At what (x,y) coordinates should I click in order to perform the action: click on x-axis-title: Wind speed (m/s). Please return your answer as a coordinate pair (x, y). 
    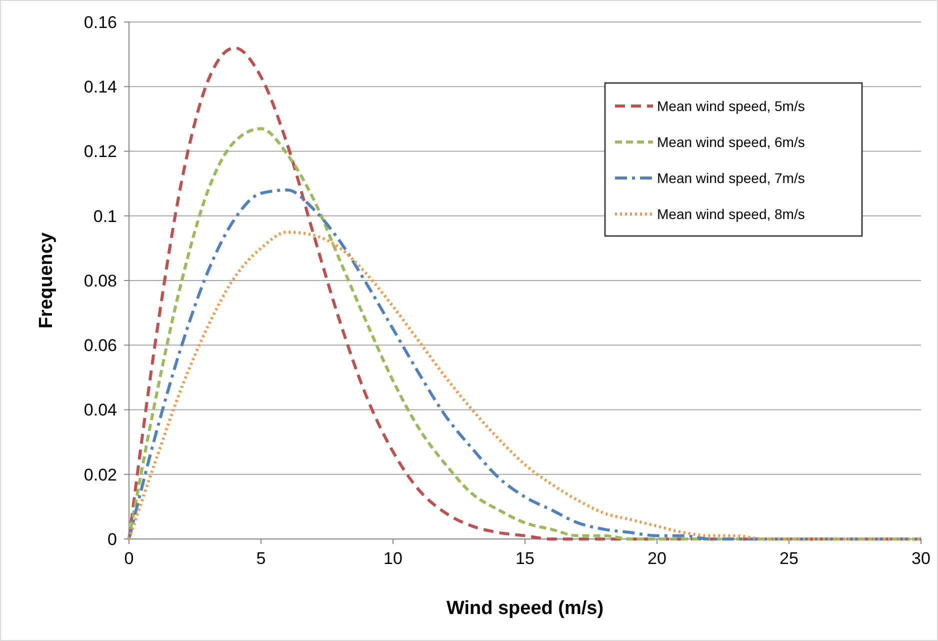
    Looking at the image, I should click on (525, 608).